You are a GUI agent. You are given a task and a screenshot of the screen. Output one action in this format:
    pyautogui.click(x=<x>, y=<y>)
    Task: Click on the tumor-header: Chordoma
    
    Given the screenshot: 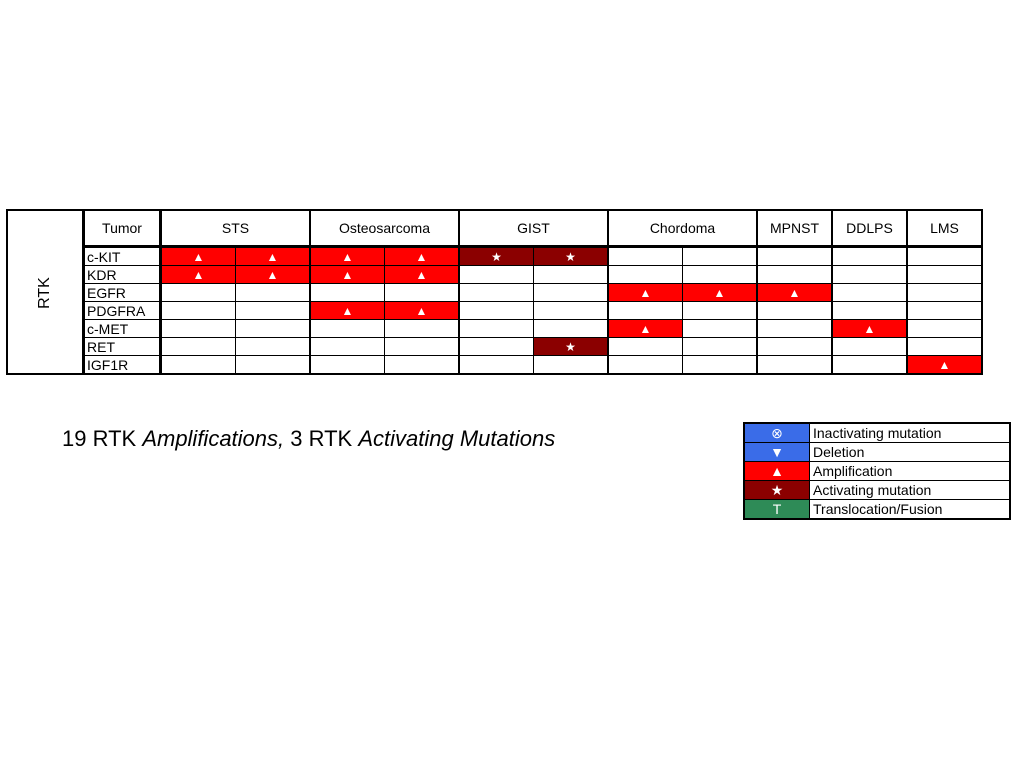 What is the action you would take?
    pyautogui.click(x=682, y=228)
    